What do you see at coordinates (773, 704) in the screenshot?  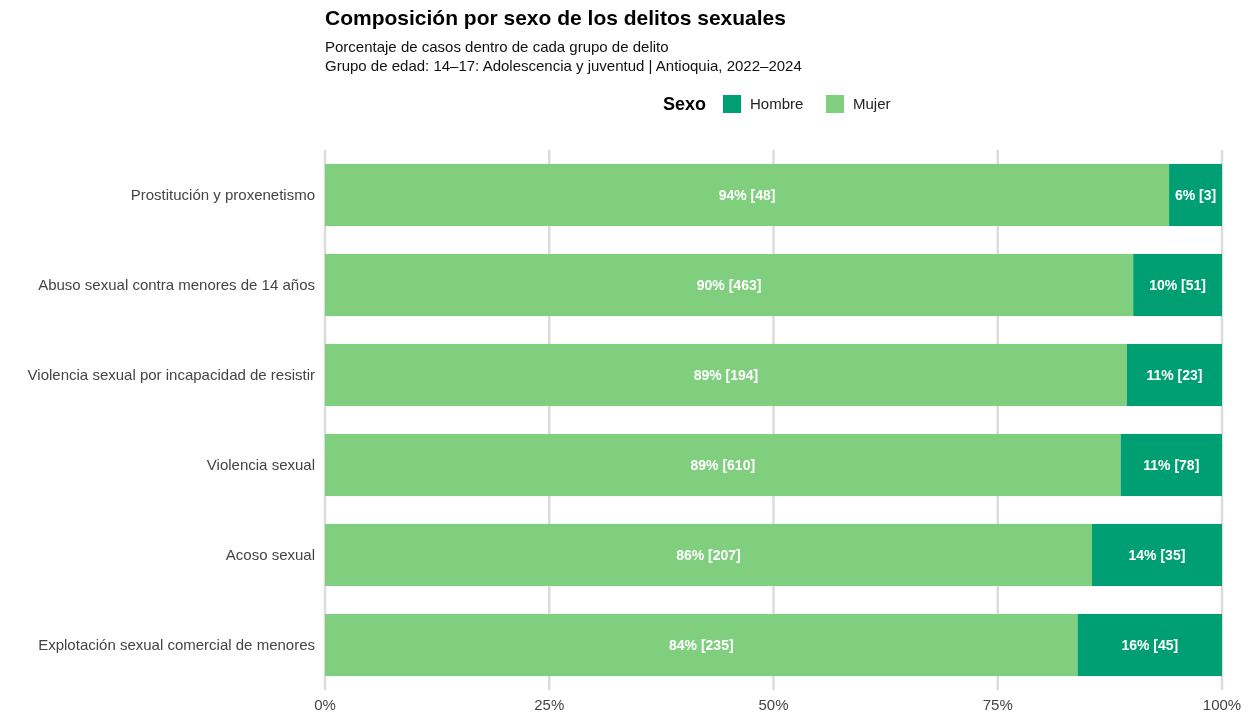 I see `x-tick-label: 50%` at bounding box center [773, 704].